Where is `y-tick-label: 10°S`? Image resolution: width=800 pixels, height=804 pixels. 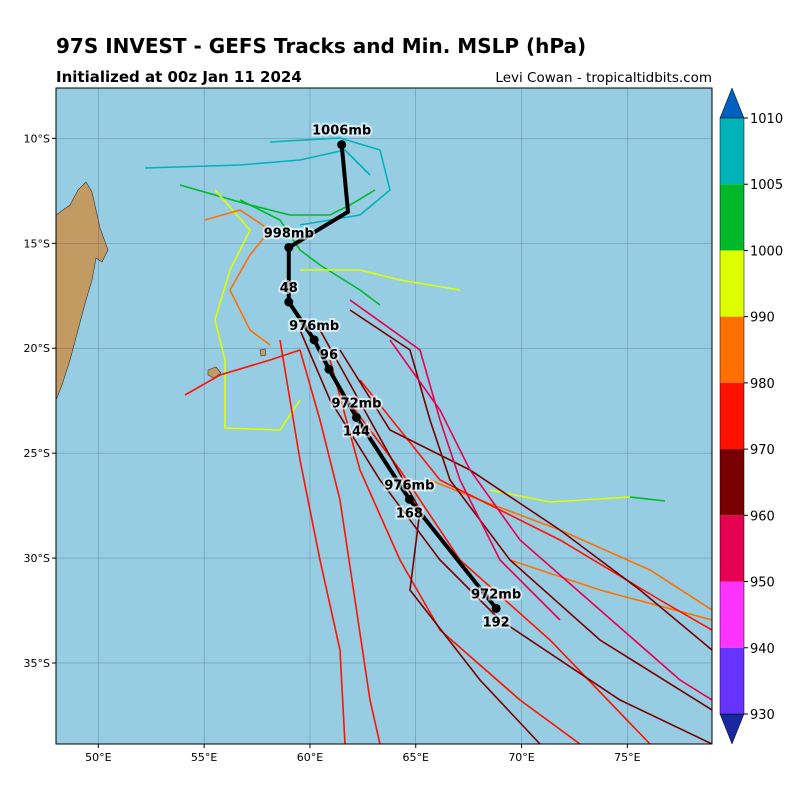 y-tick-label: 10°S is located at coordinates (37, 138).